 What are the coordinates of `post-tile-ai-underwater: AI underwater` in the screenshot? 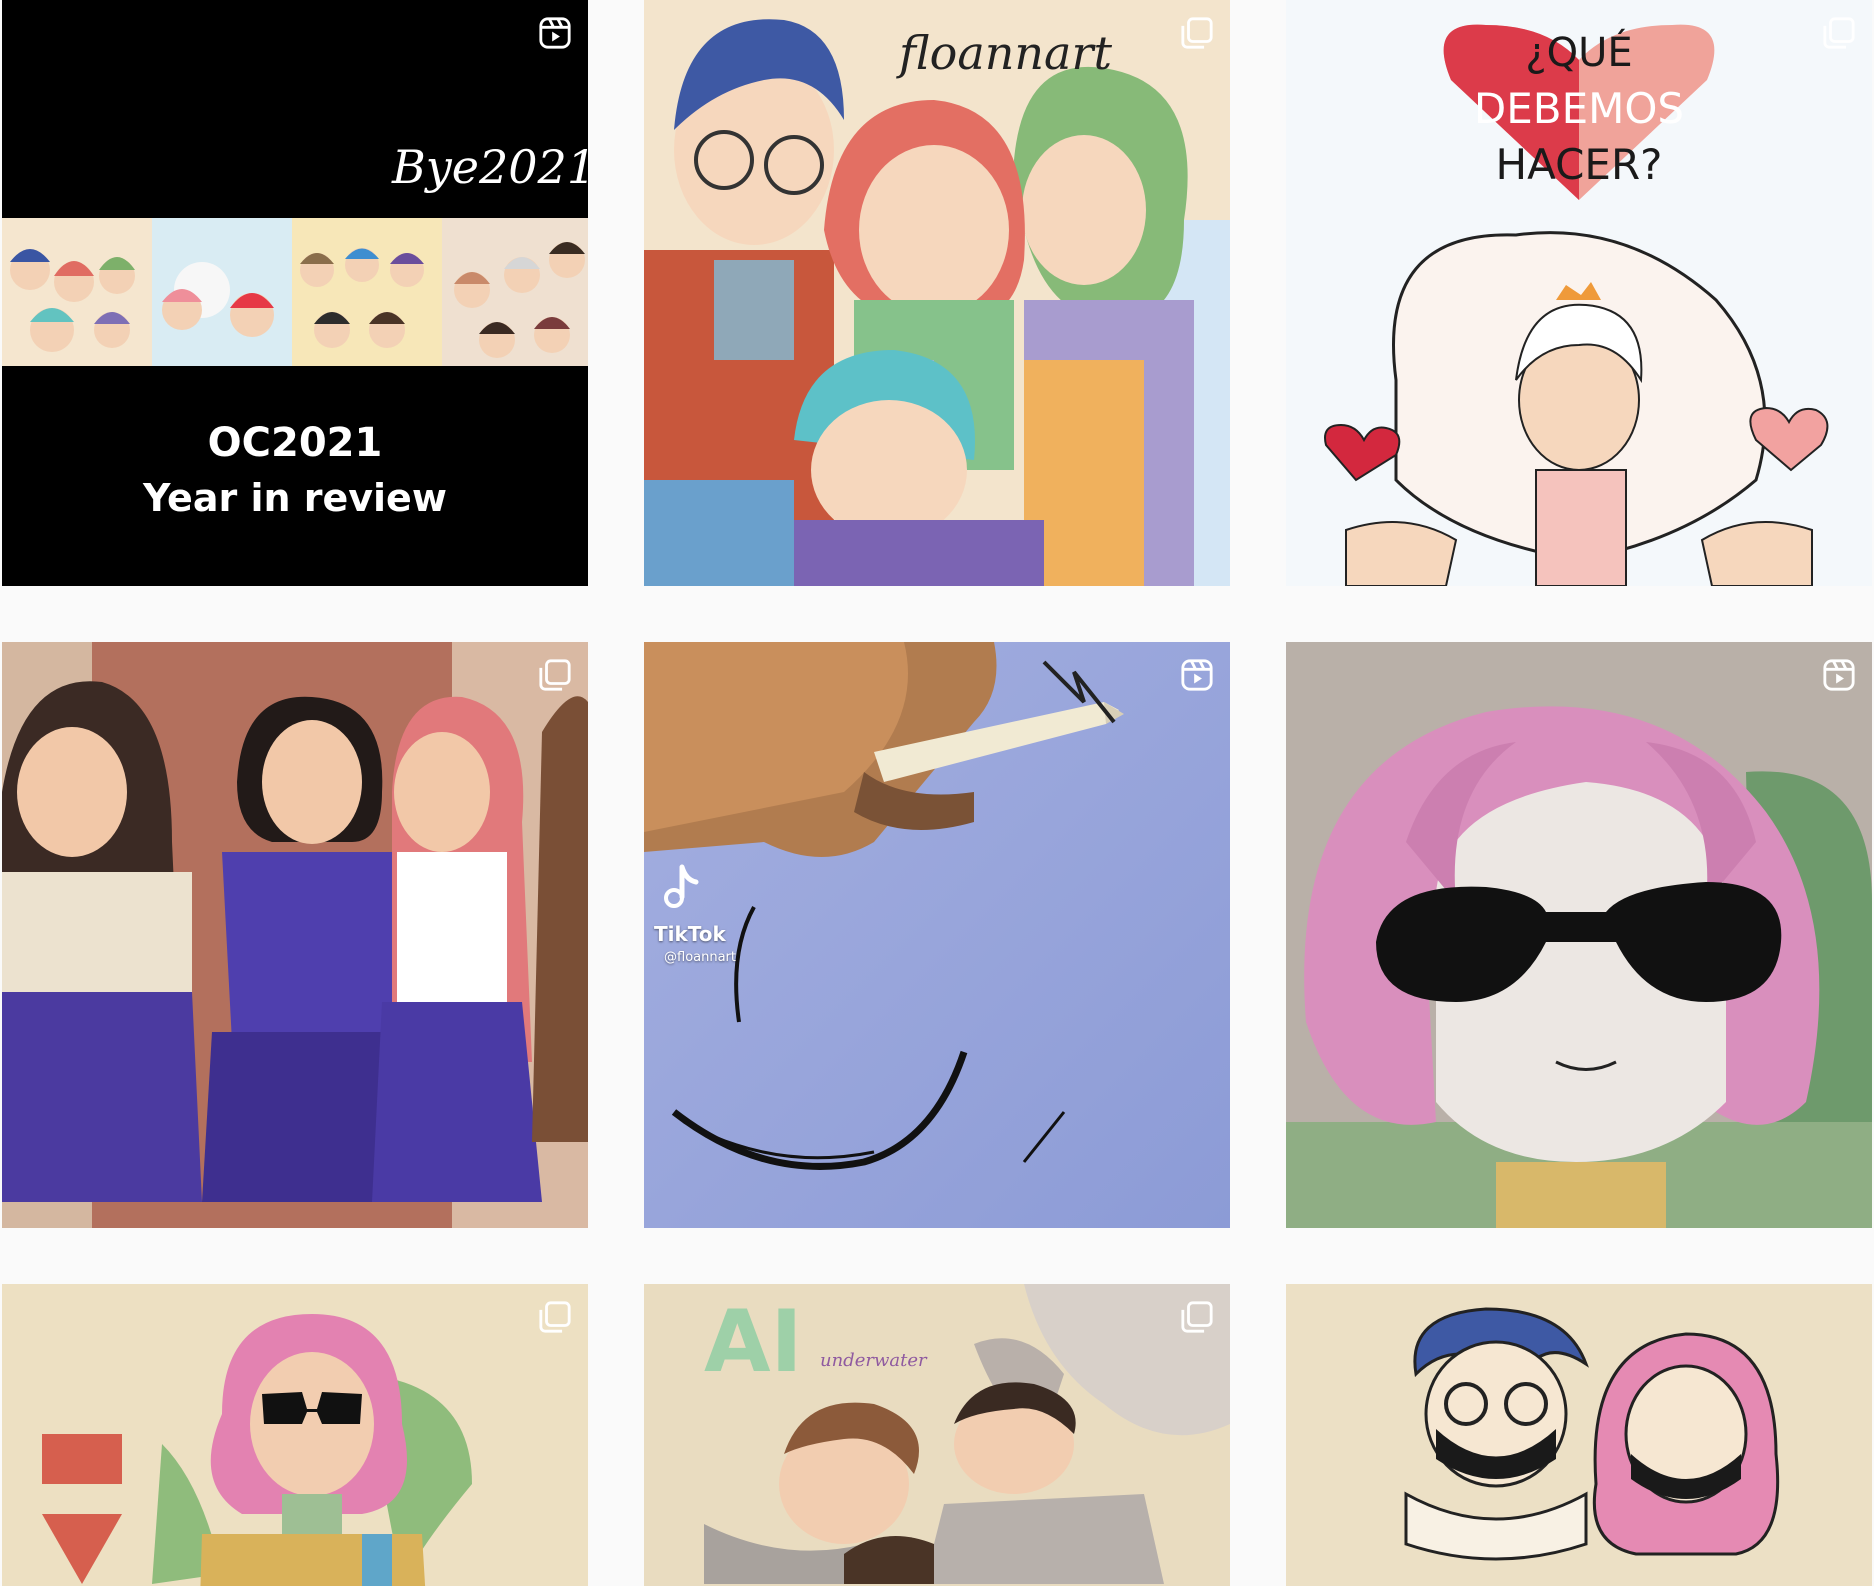 It's located at (937, 1435).